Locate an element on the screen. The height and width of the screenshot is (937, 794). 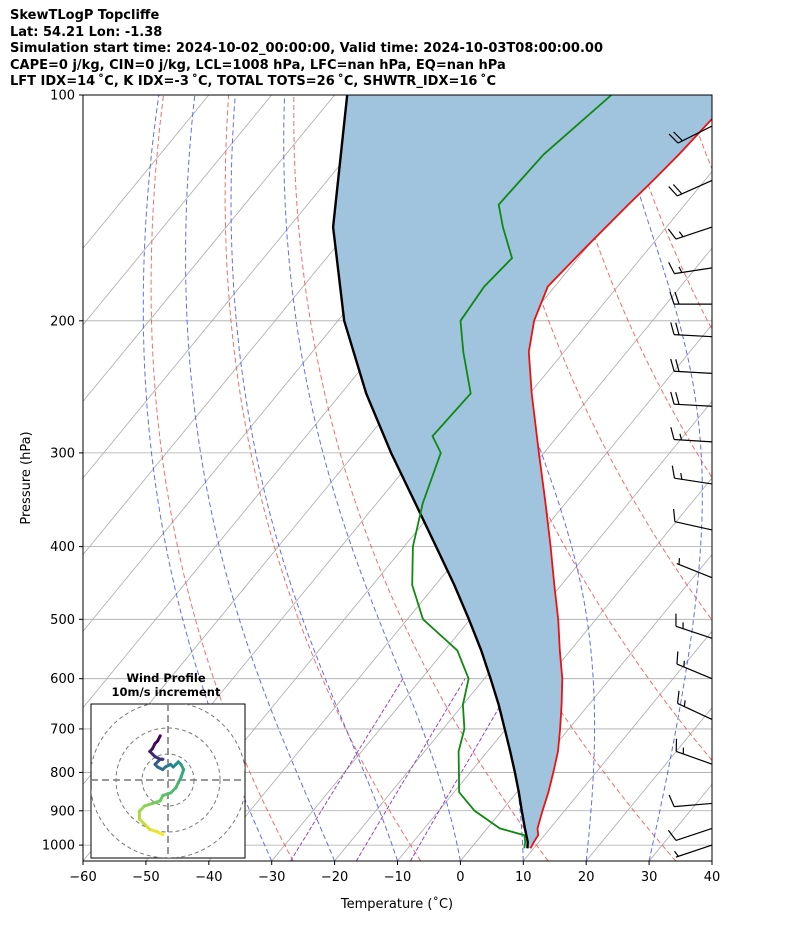
x-tick-label: −40 is located at coordinates (208, 877).